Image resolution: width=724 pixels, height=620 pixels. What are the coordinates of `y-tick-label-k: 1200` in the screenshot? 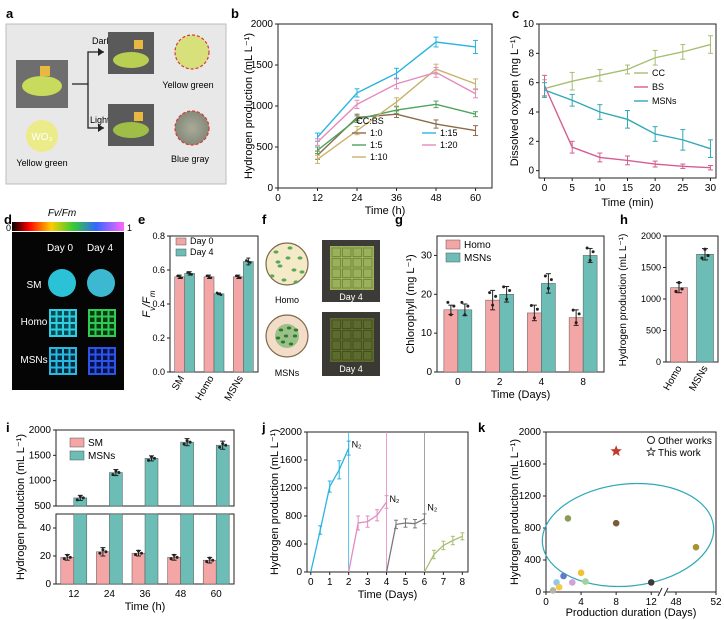 It's located at (530, 496).